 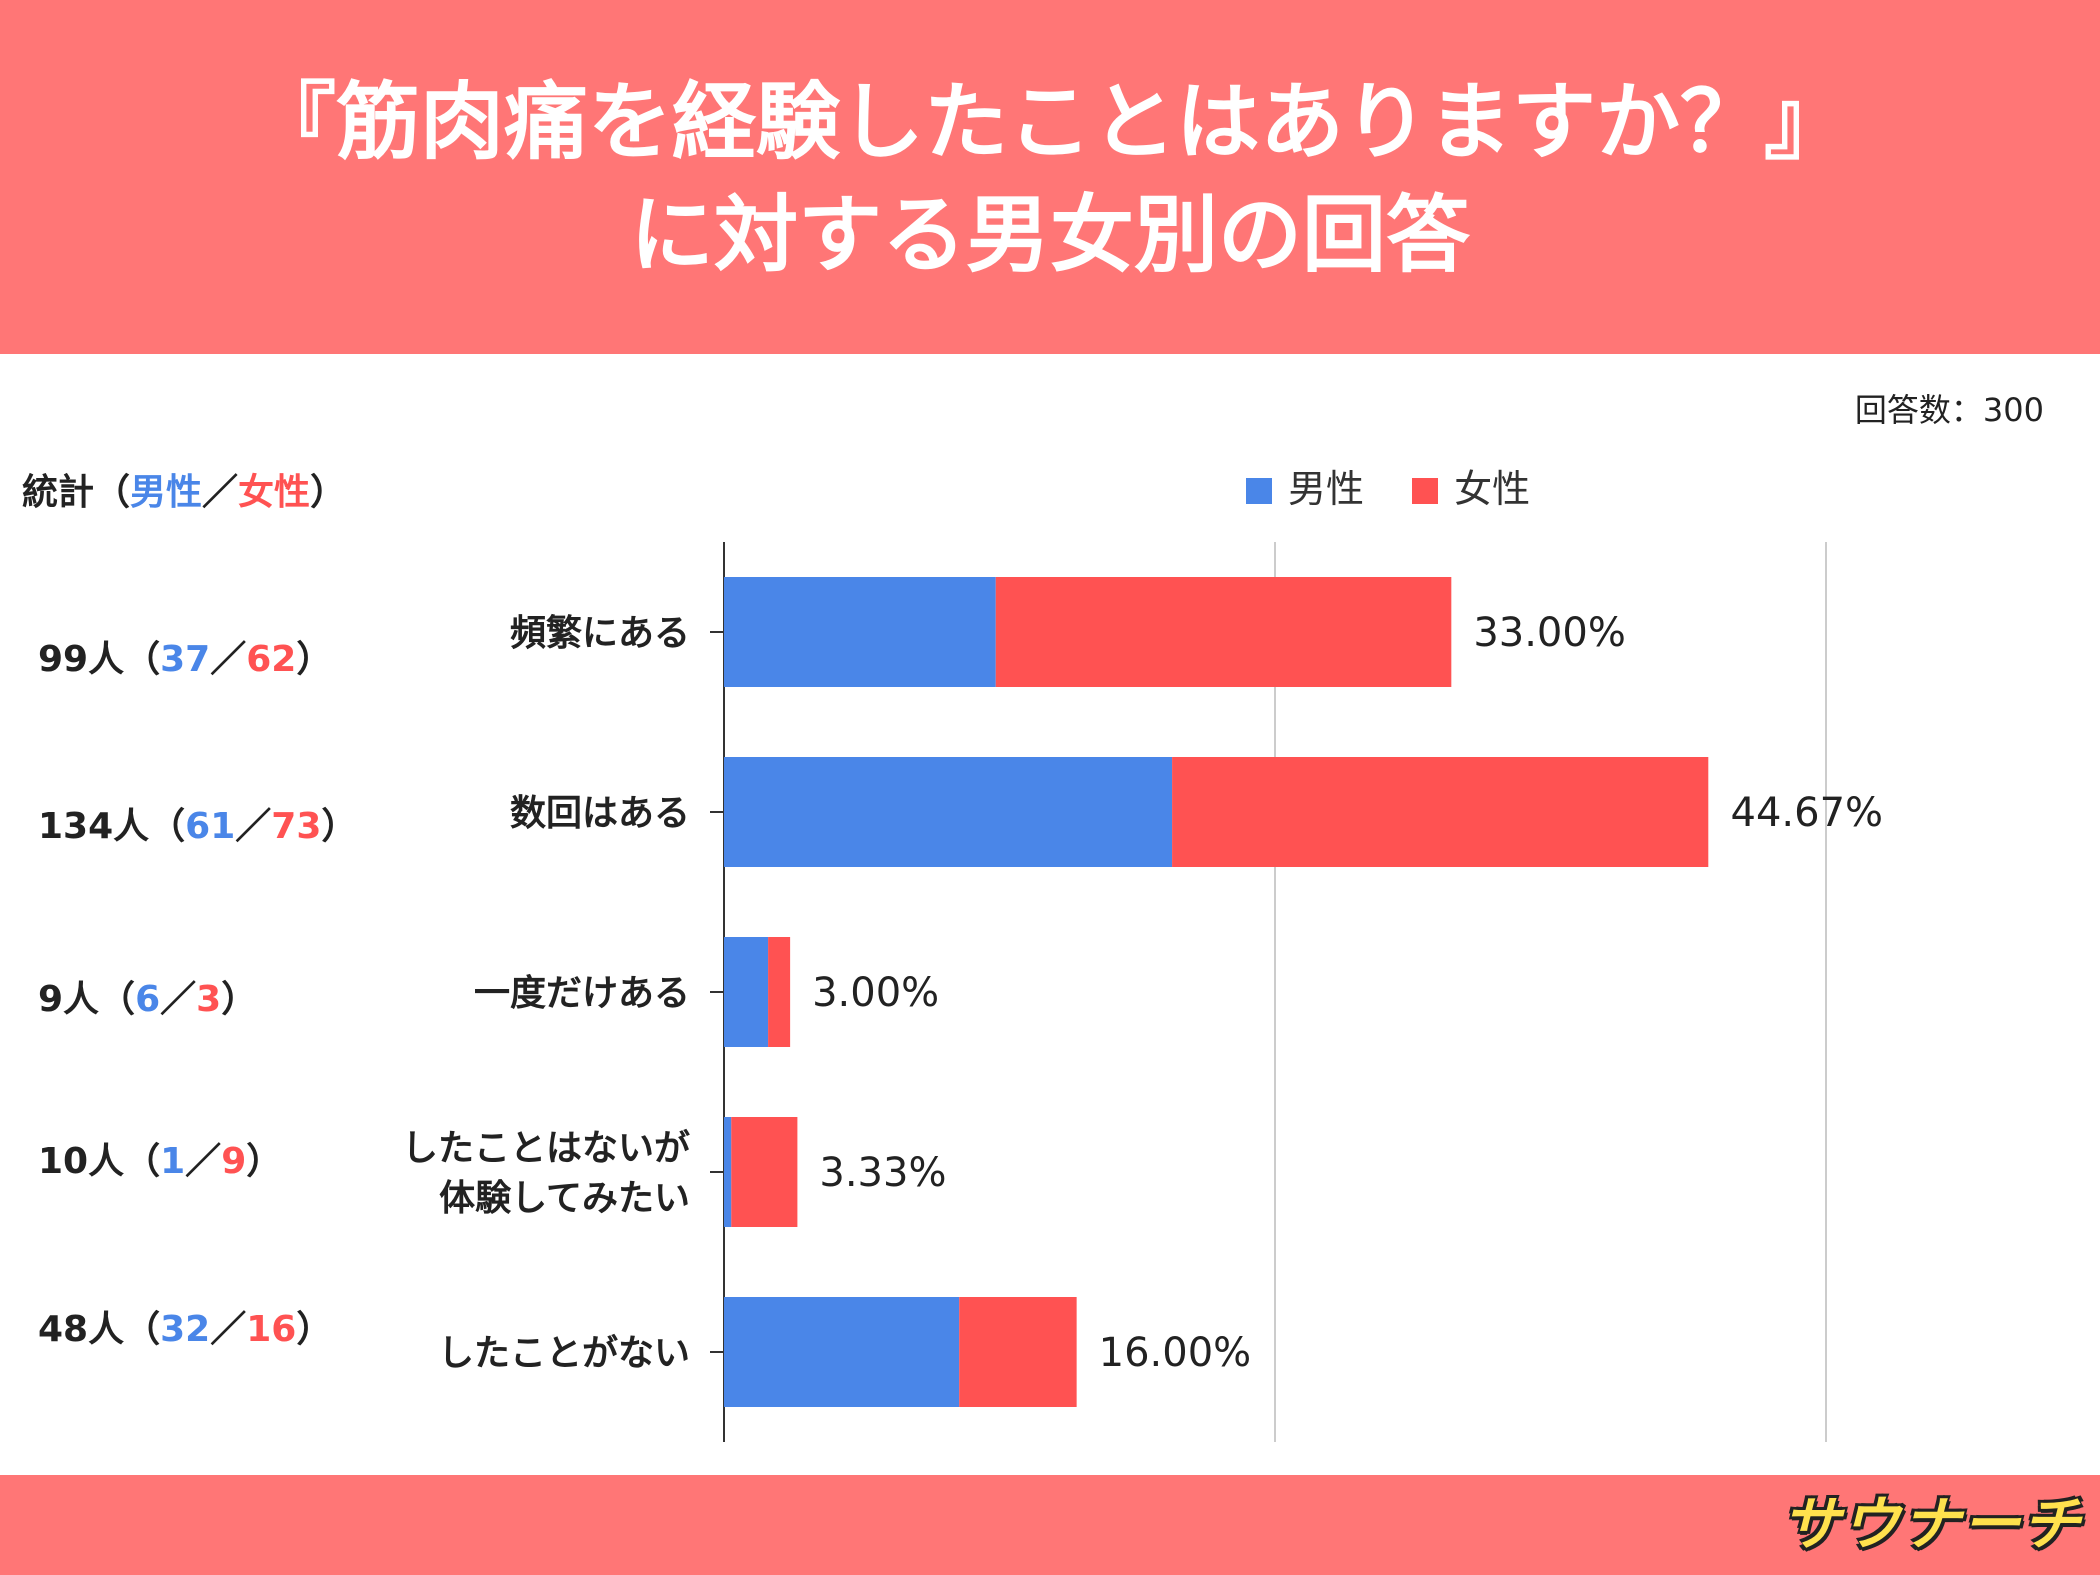 What do you see at coordinates (546, 1148) in the screenshot?
I see `category-label: したことはないが` at bounding box center [546, 1148].